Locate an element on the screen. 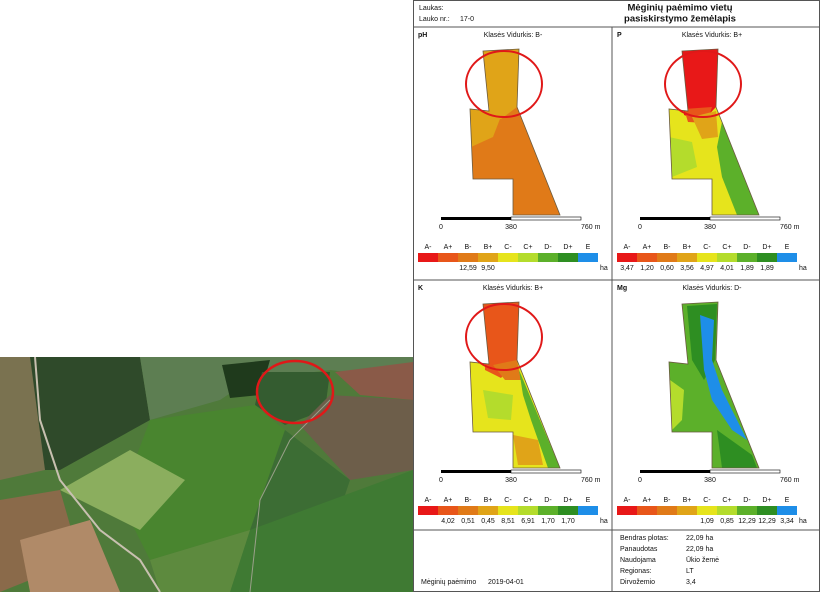 The width and height of the screenshot is (820, 597). info-label: Dirvožemio is located at coordinates (637, 582).